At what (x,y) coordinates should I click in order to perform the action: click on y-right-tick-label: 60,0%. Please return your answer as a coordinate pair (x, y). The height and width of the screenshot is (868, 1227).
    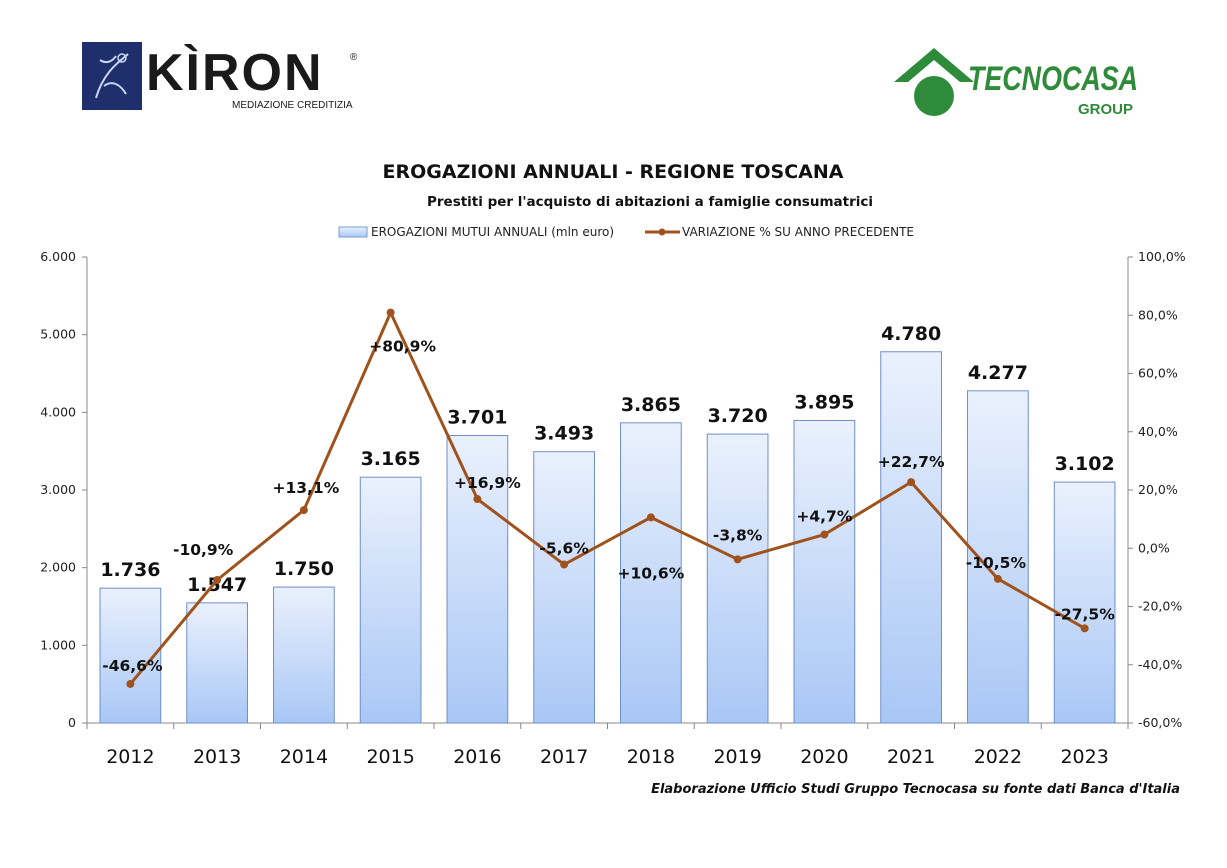
    Looking at the image, I should click on (1158, 373).